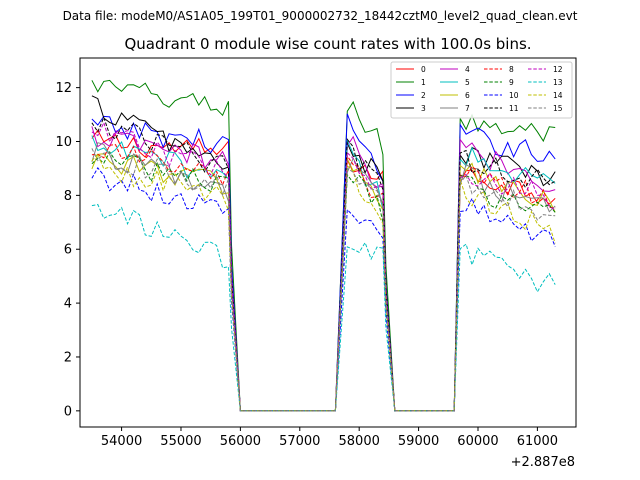 This screenshot has width=640, height=480. I want to click on y-tick-label-8: 8, so click(68, 196).